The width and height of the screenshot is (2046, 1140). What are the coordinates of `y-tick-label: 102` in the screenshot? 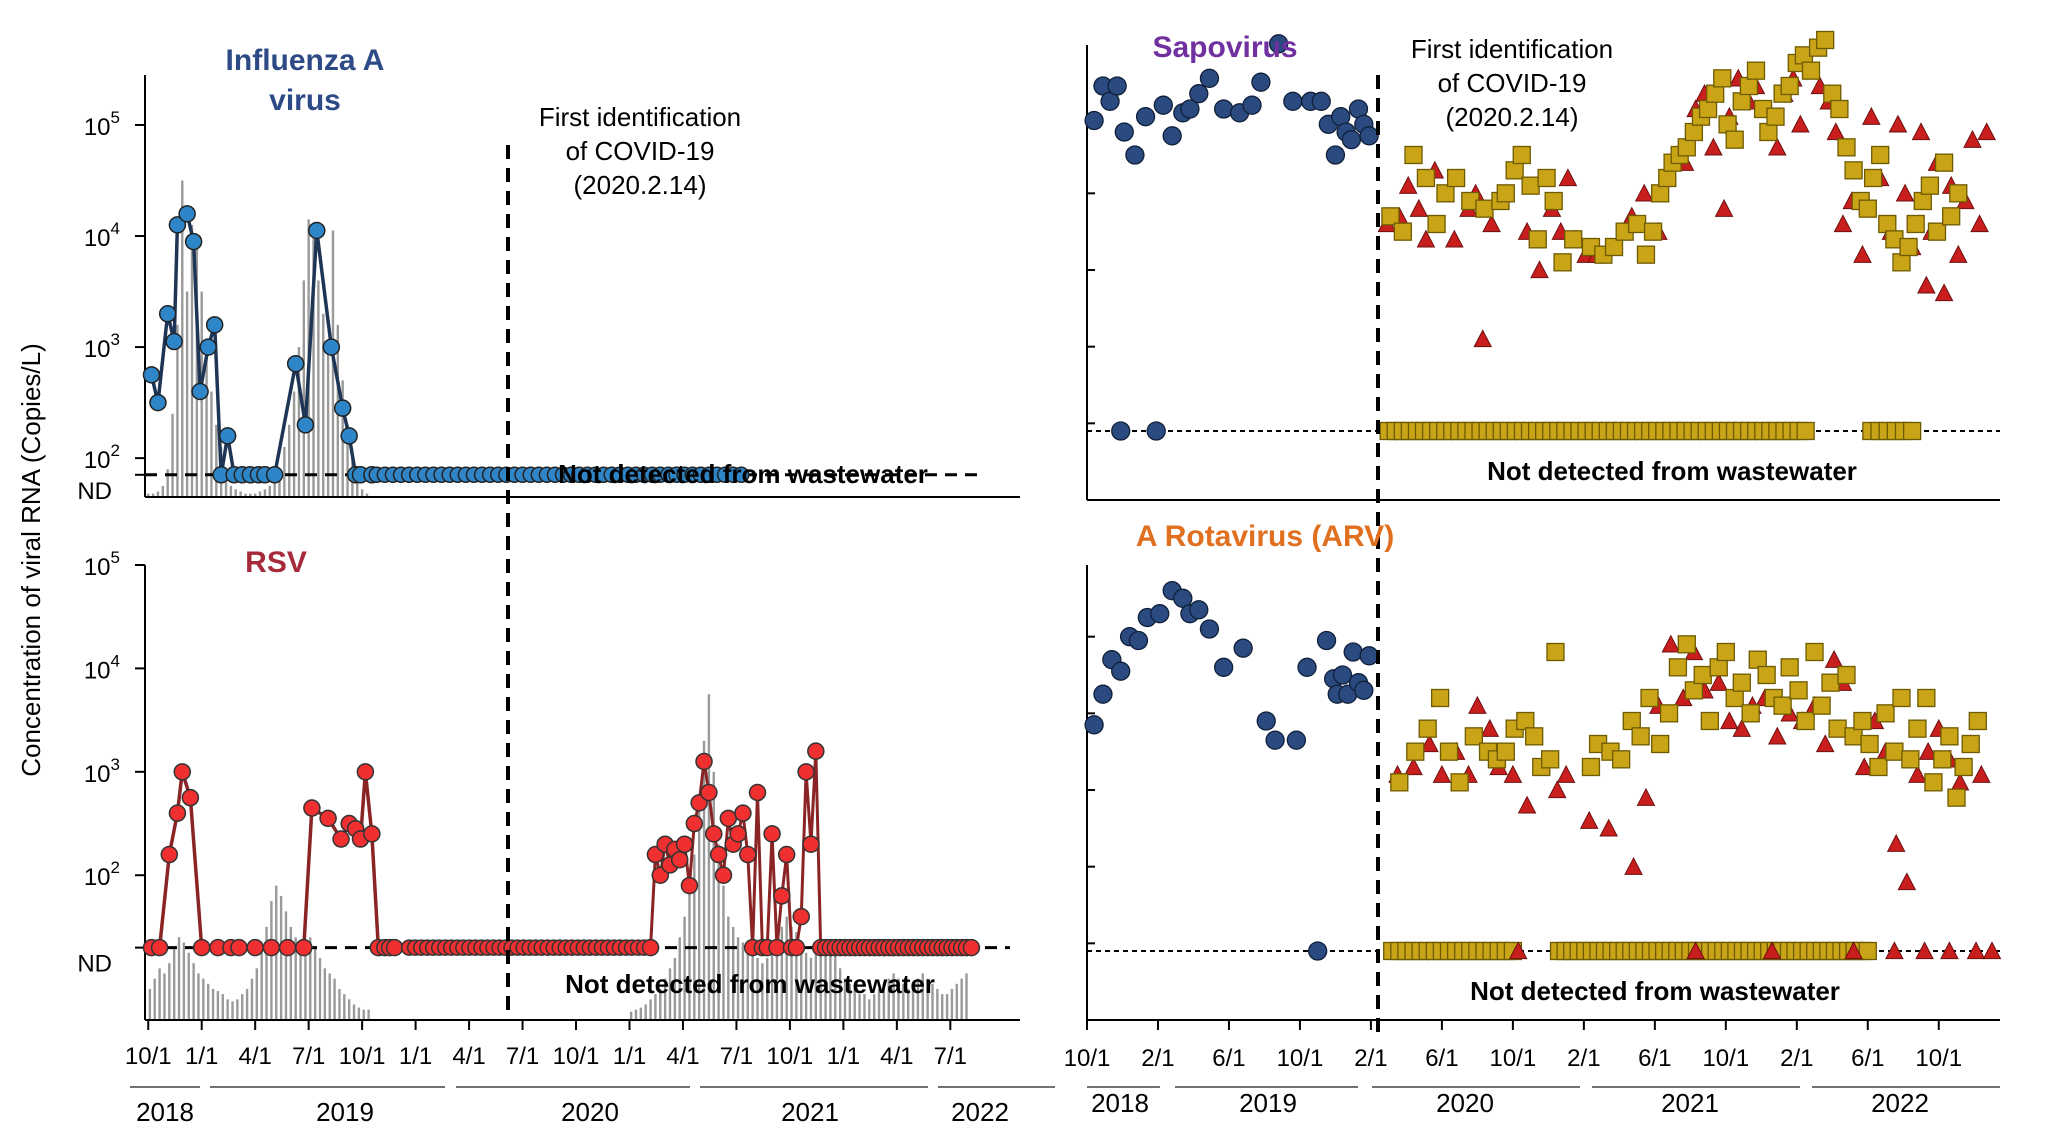 It's located at (102, 457).